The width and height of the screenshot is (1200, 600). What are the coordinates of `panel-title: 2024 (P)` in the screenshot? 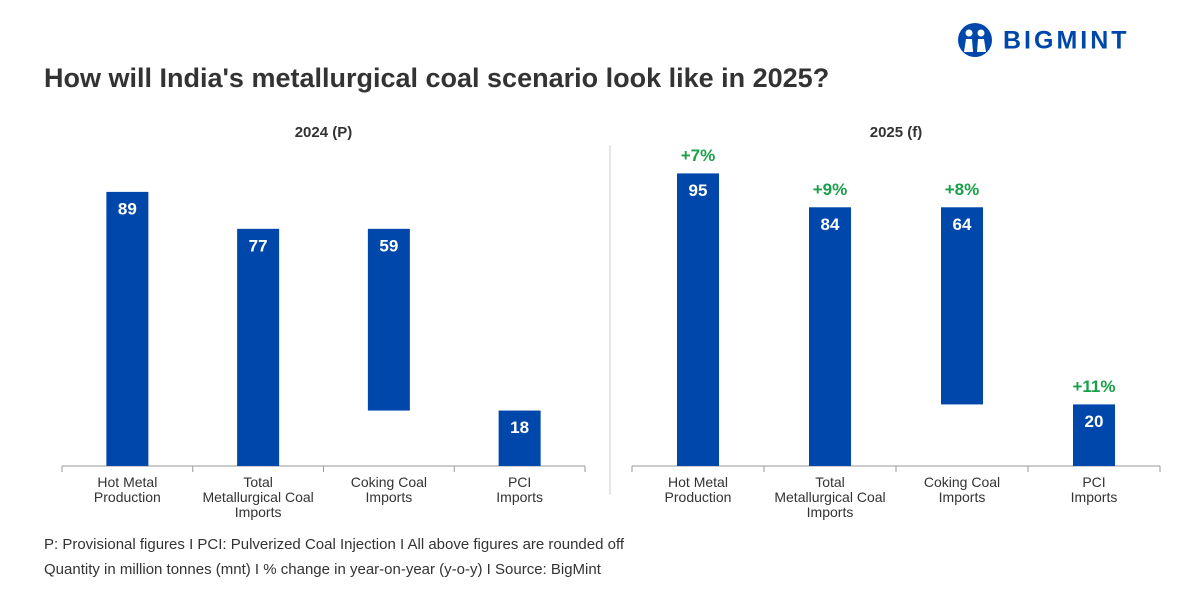 It's located at (324, 132).